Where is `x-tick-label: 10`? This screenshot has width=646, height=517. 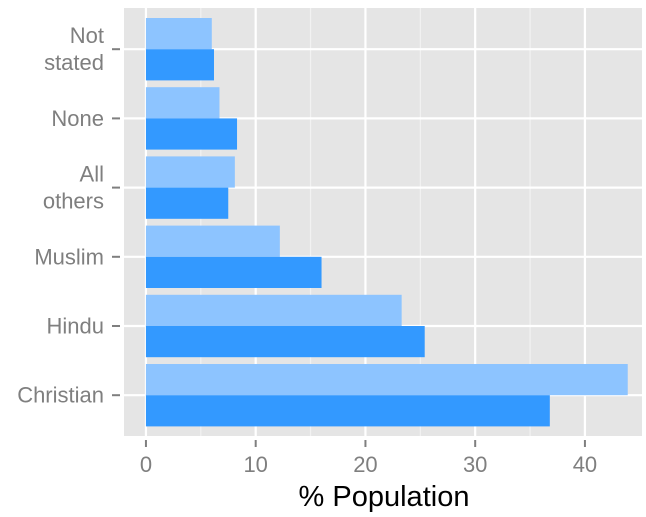 x-tick-label: 10 is located at coordinates (255, 464).